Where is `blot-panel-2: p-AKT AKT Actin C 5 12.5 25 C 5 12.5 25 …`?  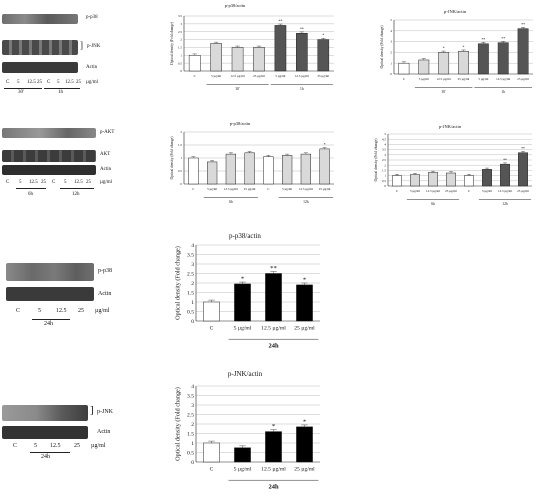
blot-panel-2: p-AKT AKT Actin C 5 12.5 25 C 5 12.5 25 … is located at coordinates (65, 165).